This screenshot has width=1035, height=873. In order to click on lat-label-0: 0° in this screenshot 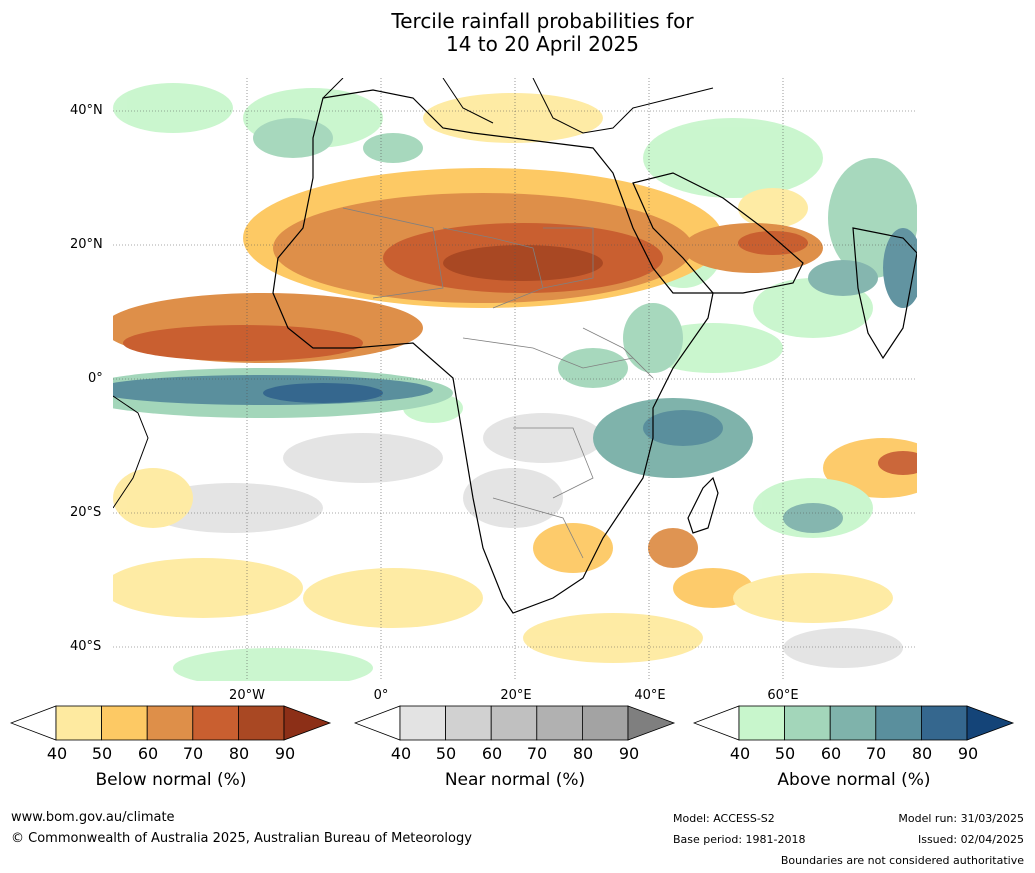, I will do `click(95, 378)`.